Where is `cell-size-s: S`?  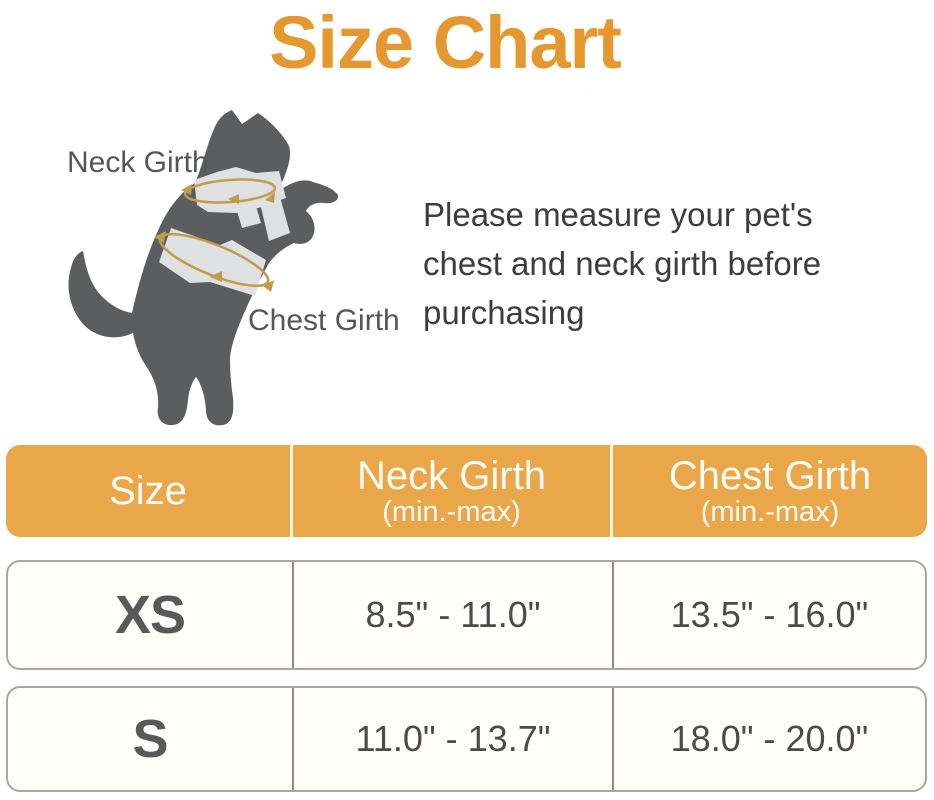 cell-size-s: S is located at coordinates (150, 739).